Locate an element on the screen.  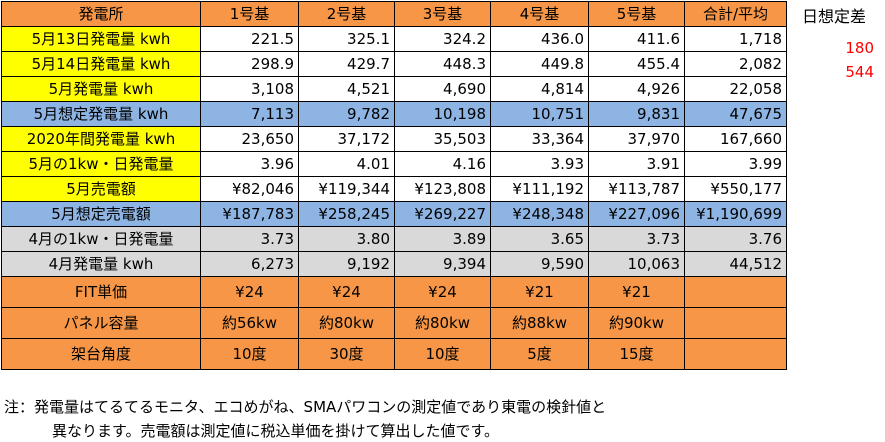
table-cell: 22,058 is located at coordinates (735, 89).